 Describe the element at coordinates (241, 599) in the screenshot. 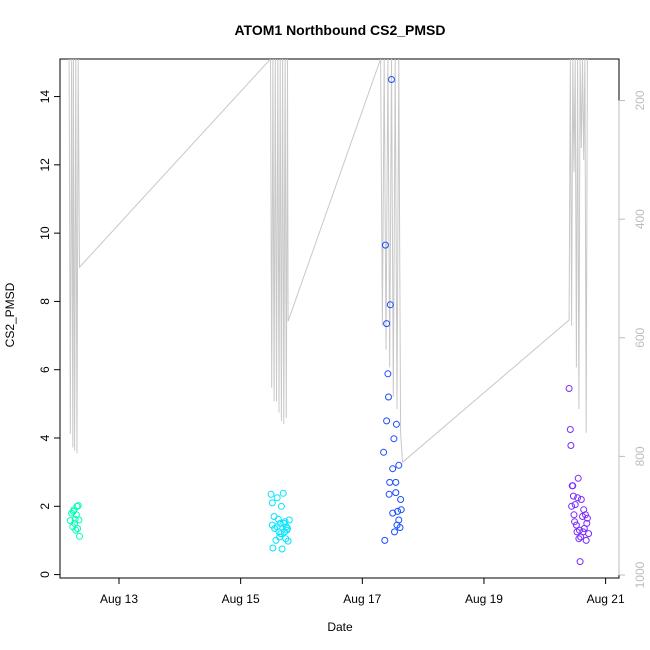

I see `x-tick-label: Aug 15` at that location.